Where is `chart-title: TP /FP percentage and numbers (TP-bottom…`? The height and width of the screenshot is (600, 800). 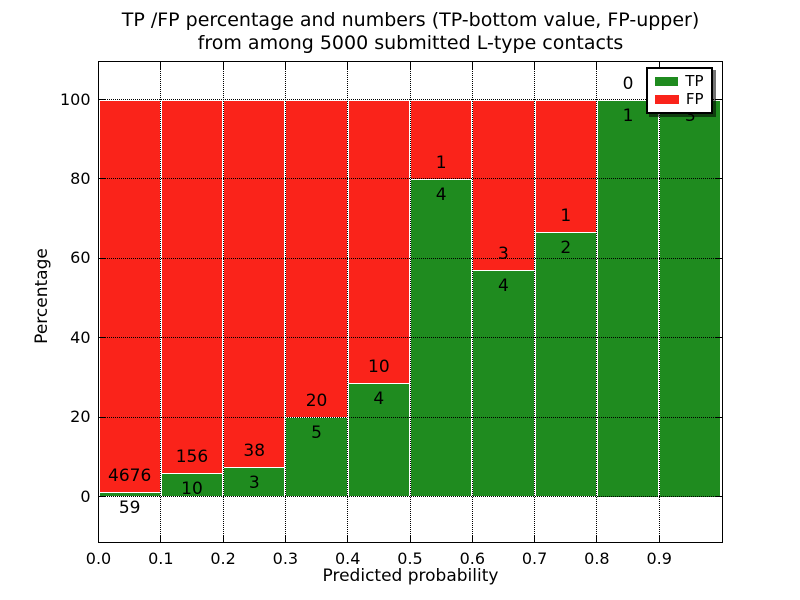 chart-title: TP /FP percentage and numbers (TP-bottom… is located at coordinates (410, 32).